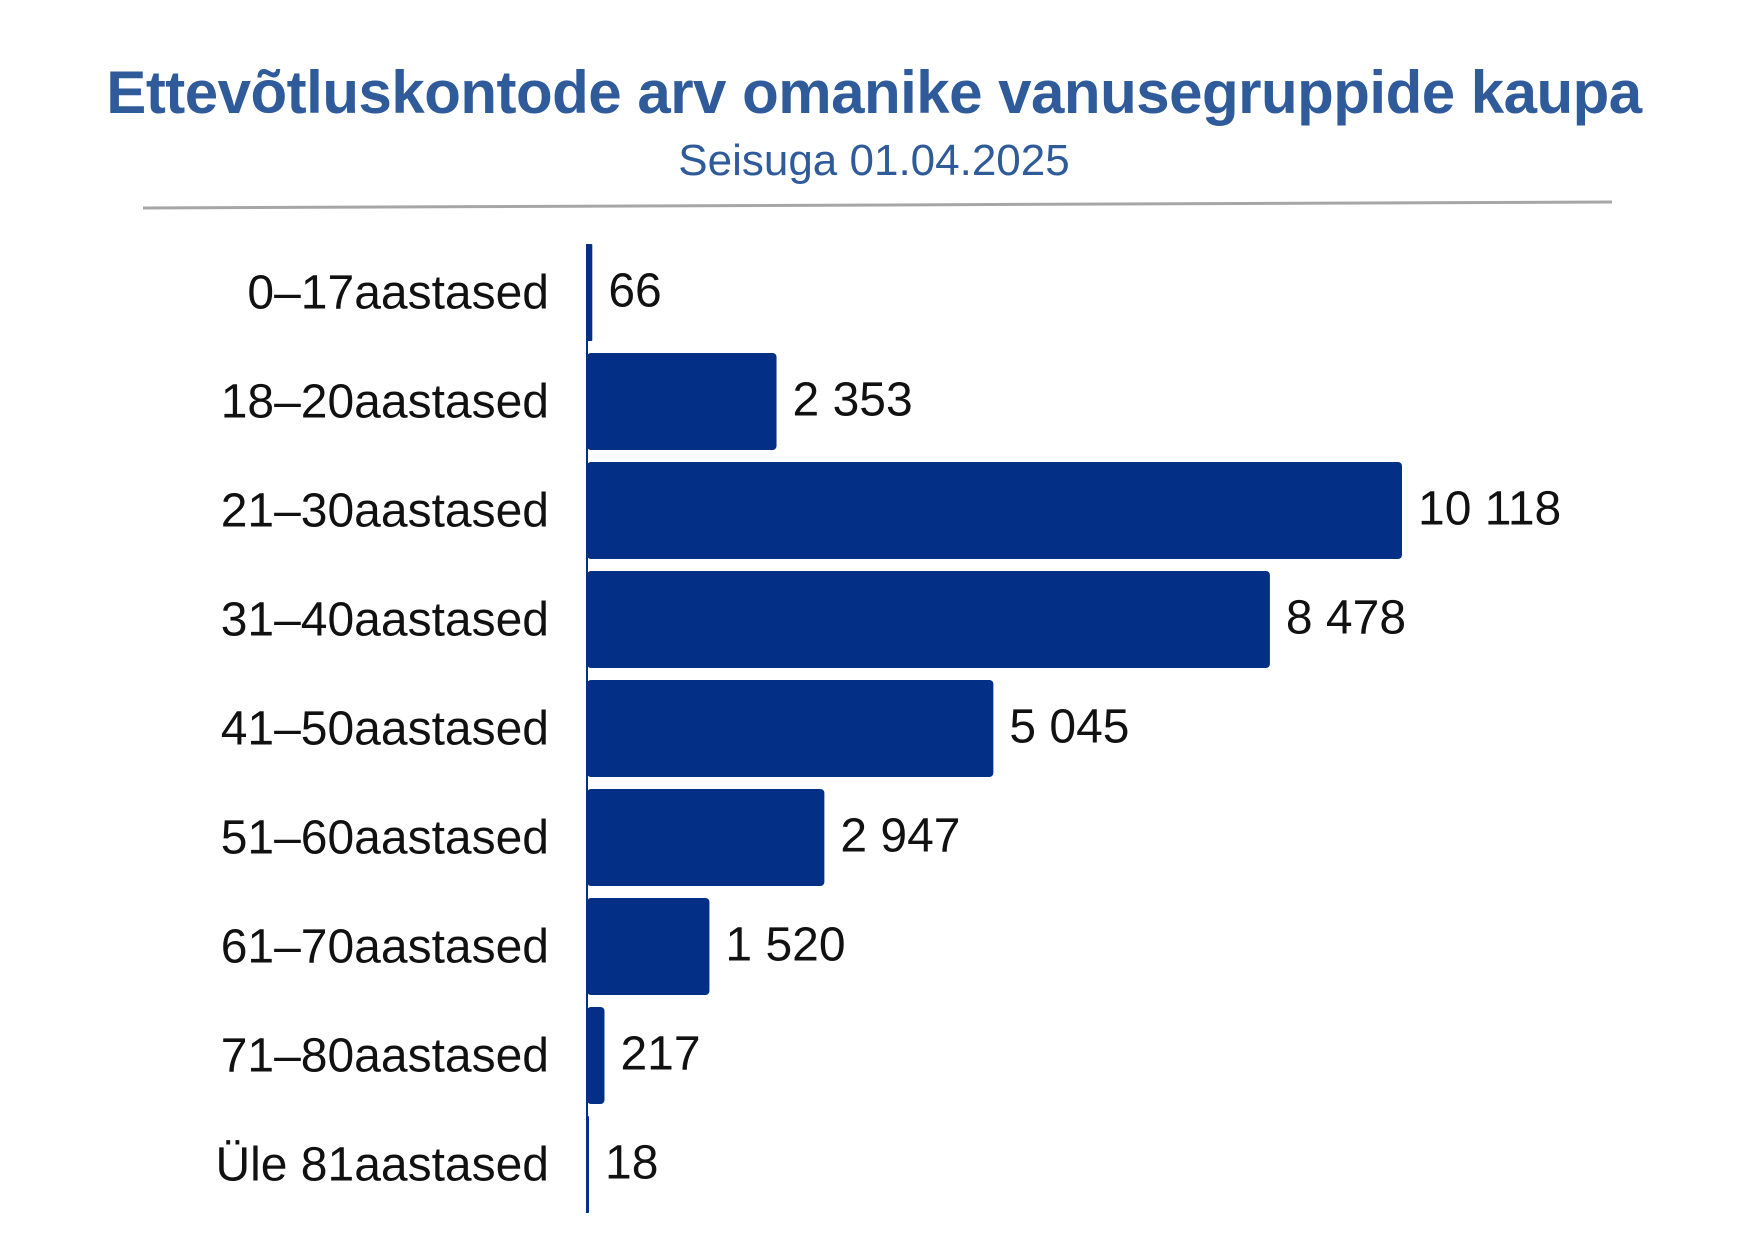 This screenshot has width=1748, height=1240. I want to click on value-label: 5 045, so click(1069, 727).